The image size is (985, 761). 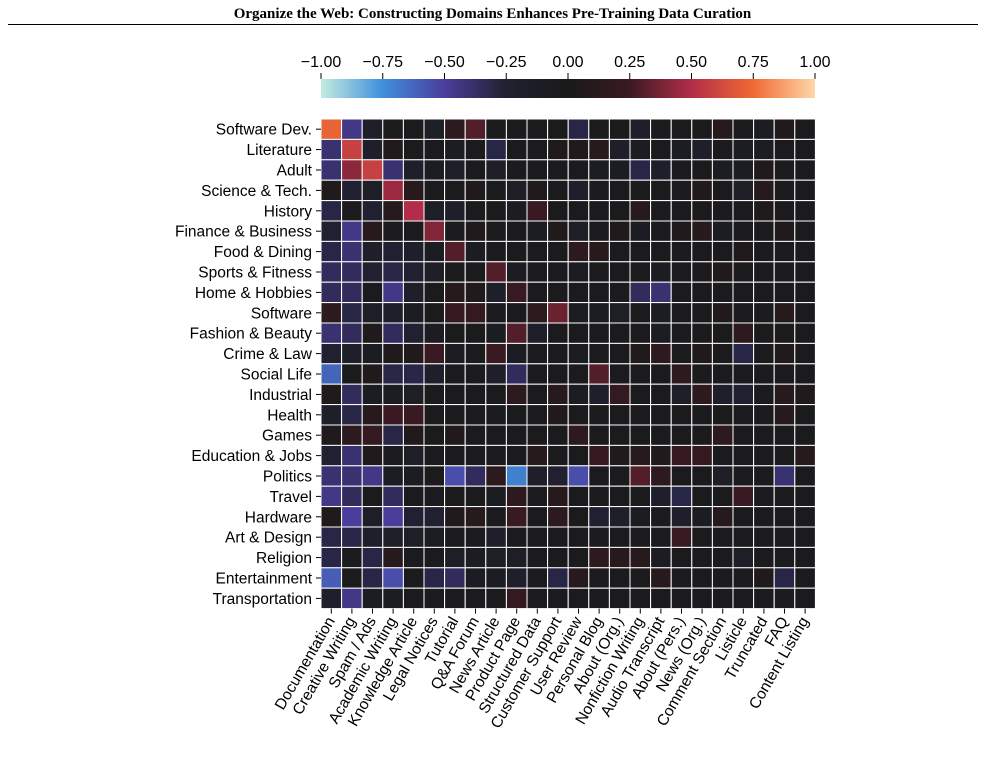 What do you see at coordinates (444, 62) in the screenshot?
I see `colorbar-tick-label: −0.50` at bounding box center [444, 62].